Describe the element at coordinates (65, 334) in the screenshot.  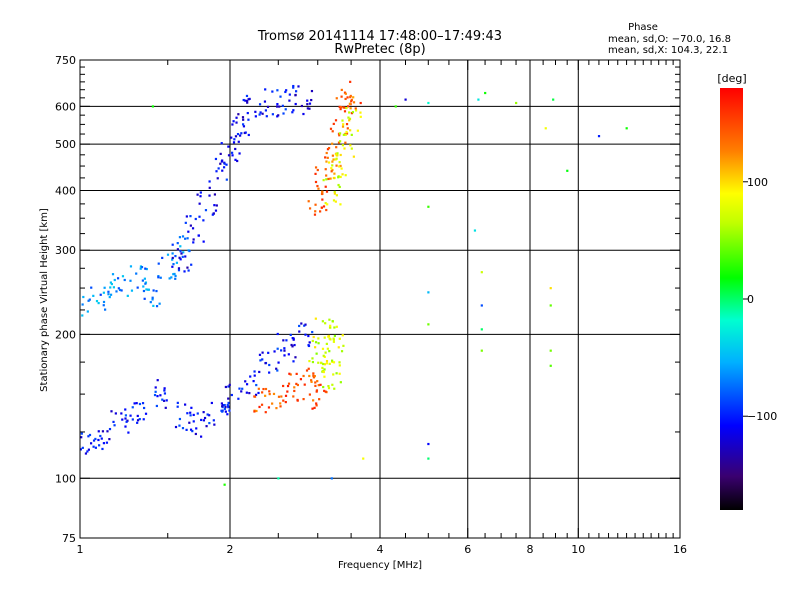
I see `y-tick-label: 200` at that location.